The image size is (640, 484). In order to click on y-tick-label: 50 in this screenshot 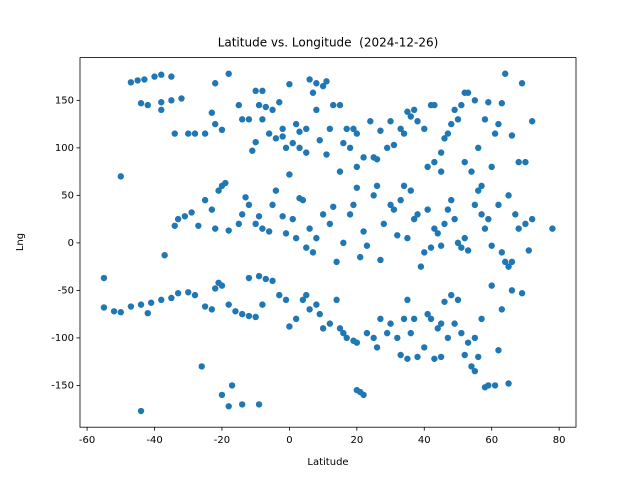, I will do `click(67, 195)`.